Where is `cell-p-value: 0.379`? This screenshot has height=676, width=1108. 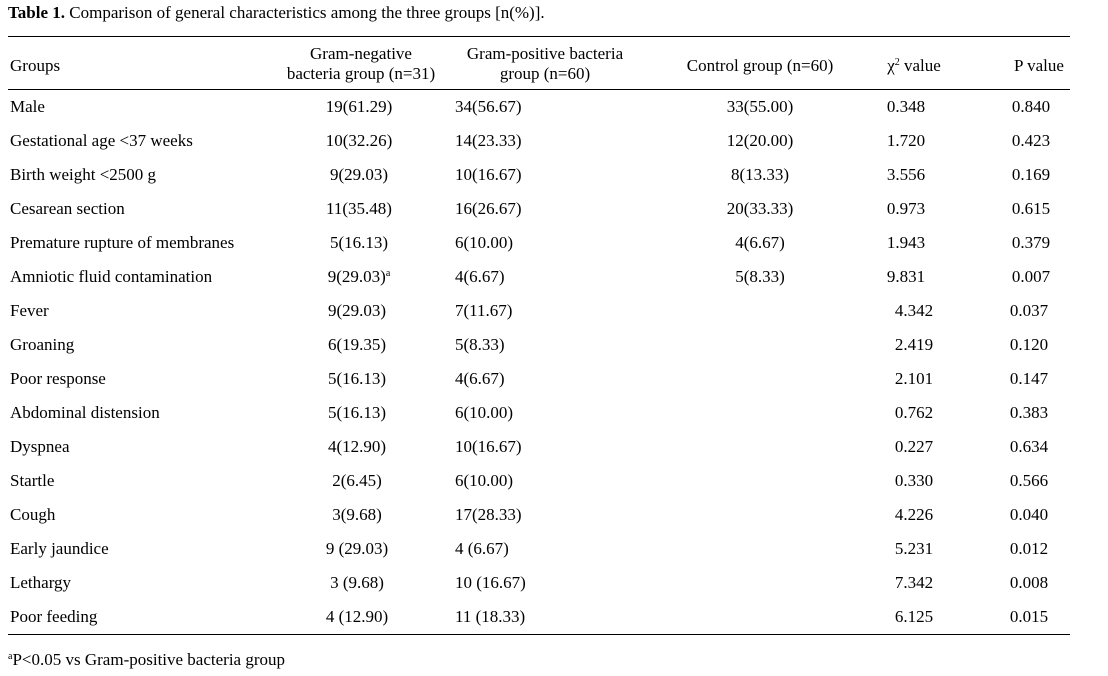 cell-p-value: 0.379 is located at coordinates (1031, 243).